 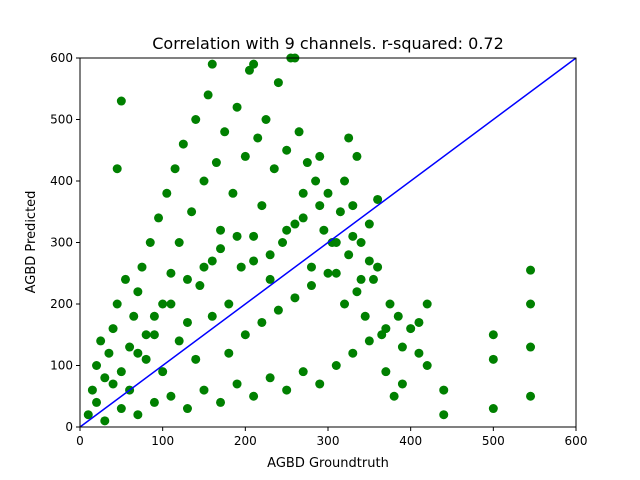 I want to click on y-tick-label: 0, so click(x=69, y=427).